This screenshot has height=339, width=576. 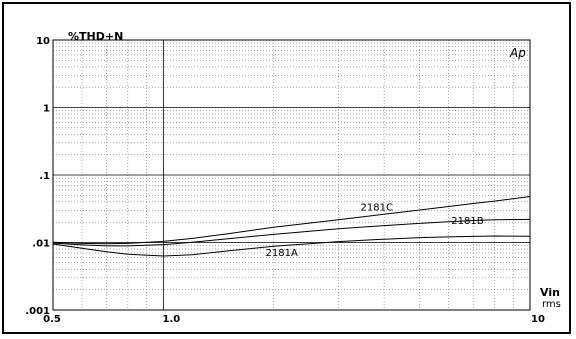 I want to click on x-tick-label: 10, so click(x=538, y=319).